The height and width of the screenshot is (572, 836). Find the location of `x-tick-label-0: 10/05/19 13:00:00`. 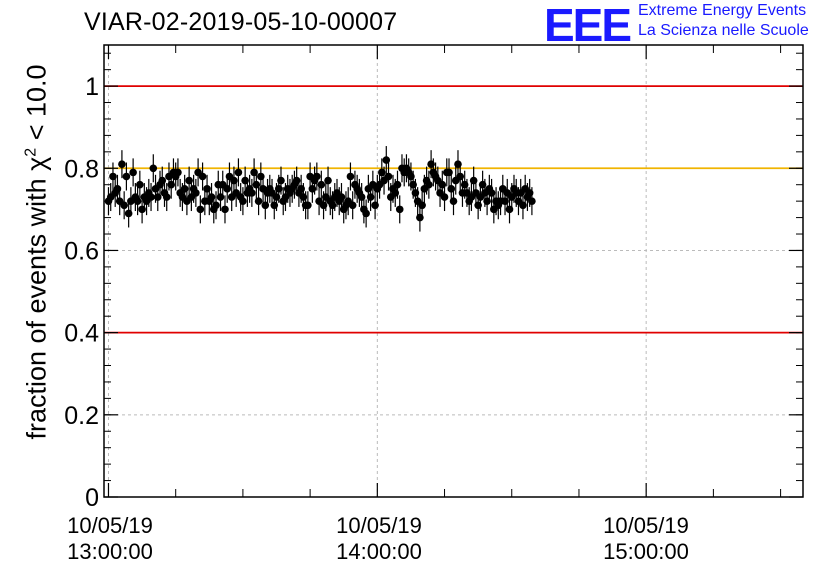

x-tick-label-0: 10/05/19 13:00:00 is located at coordinates (110, 539).